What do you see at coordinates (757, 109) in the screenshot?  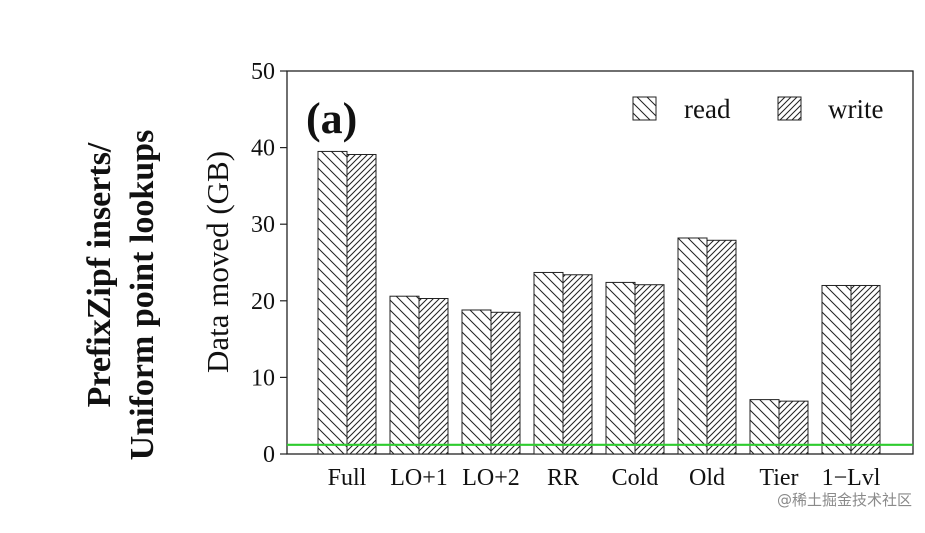 I see `legend: read write` at bounding box center [757, 109].